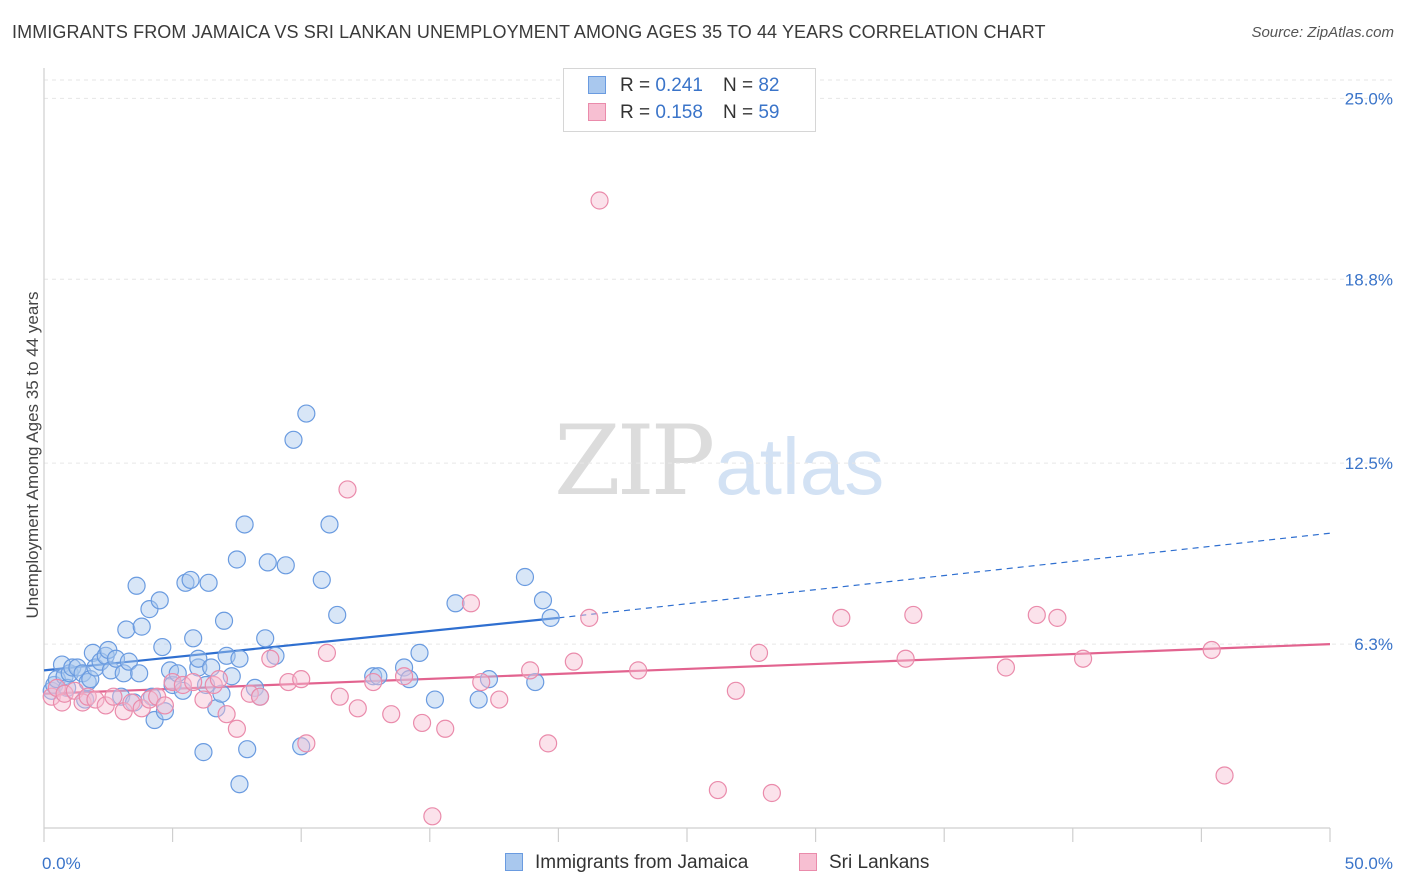 The height and width of the screenshot is (892, 1406). Describe the element at coordinates (800, 466) in the screenshot. I see `watermark-atlas: atlas` at that location.